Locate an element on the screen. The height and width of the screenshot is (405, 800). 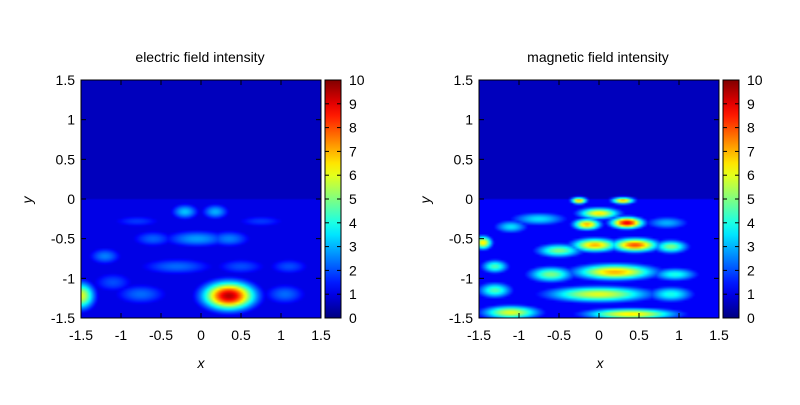
panel-2-xlabel: x is located at coordinates (600, 363).